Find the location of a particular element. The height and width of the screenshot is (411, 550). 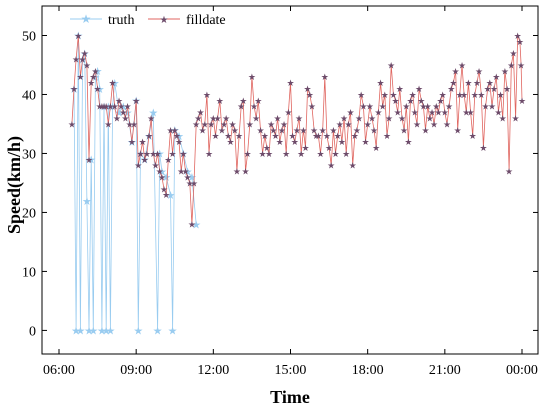

x-axis-tick-labels: 06:00 09:00 12:00 15:00 18:00 21:00 00:00 is located at coordinates (290, 370).